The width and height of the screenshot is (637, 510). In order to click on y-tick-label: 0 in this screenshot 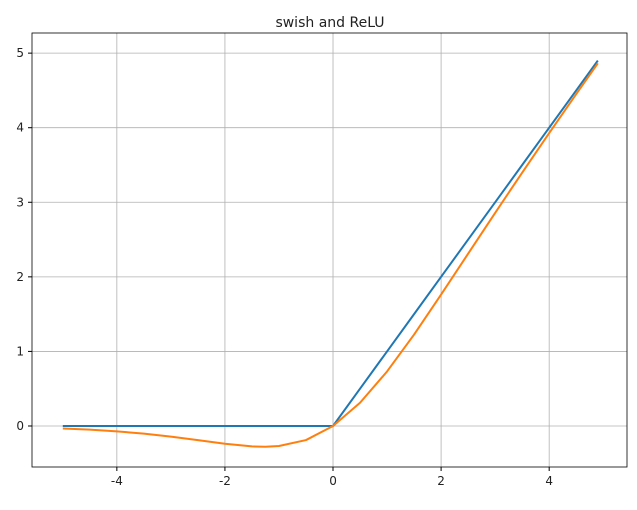, I will do `click(20, 426)`.